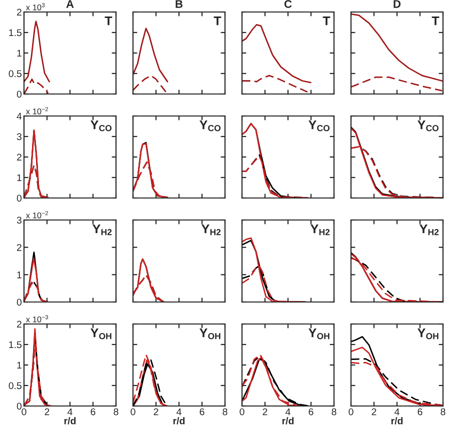  I want to click on chart-title: B, so click(179, 4).